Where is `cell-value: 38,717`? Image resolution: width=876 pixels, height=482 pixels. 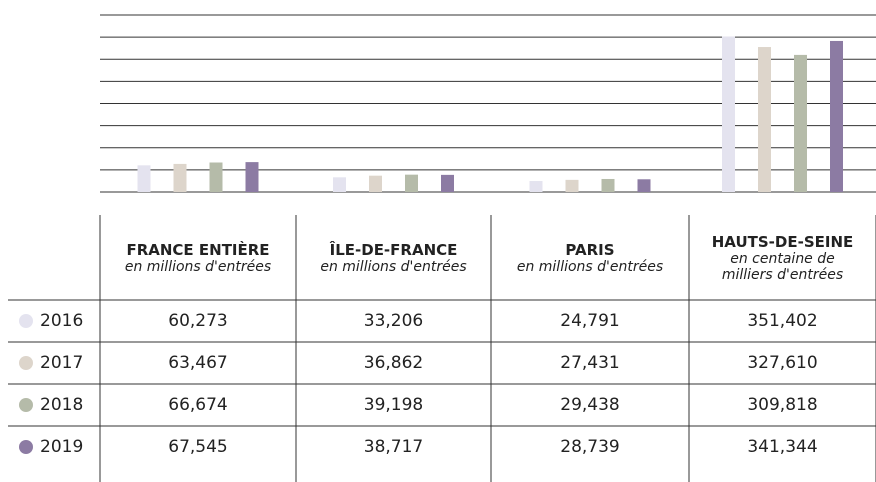
cell-value: 38,717 is located at coordinates (393, 447).